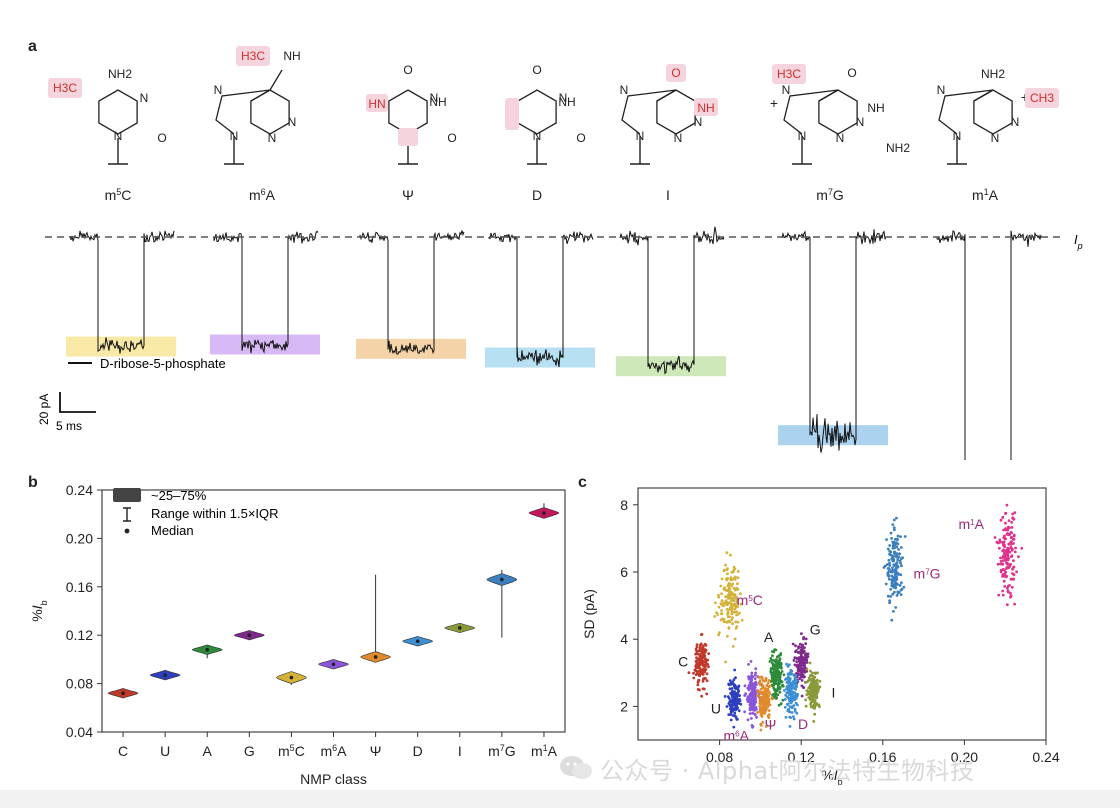 The width and height of the screenshot is (1120, 808). Describe the element at coordinates (537, 195) in the screenshot. I see `structure-name-label: D` at that location.